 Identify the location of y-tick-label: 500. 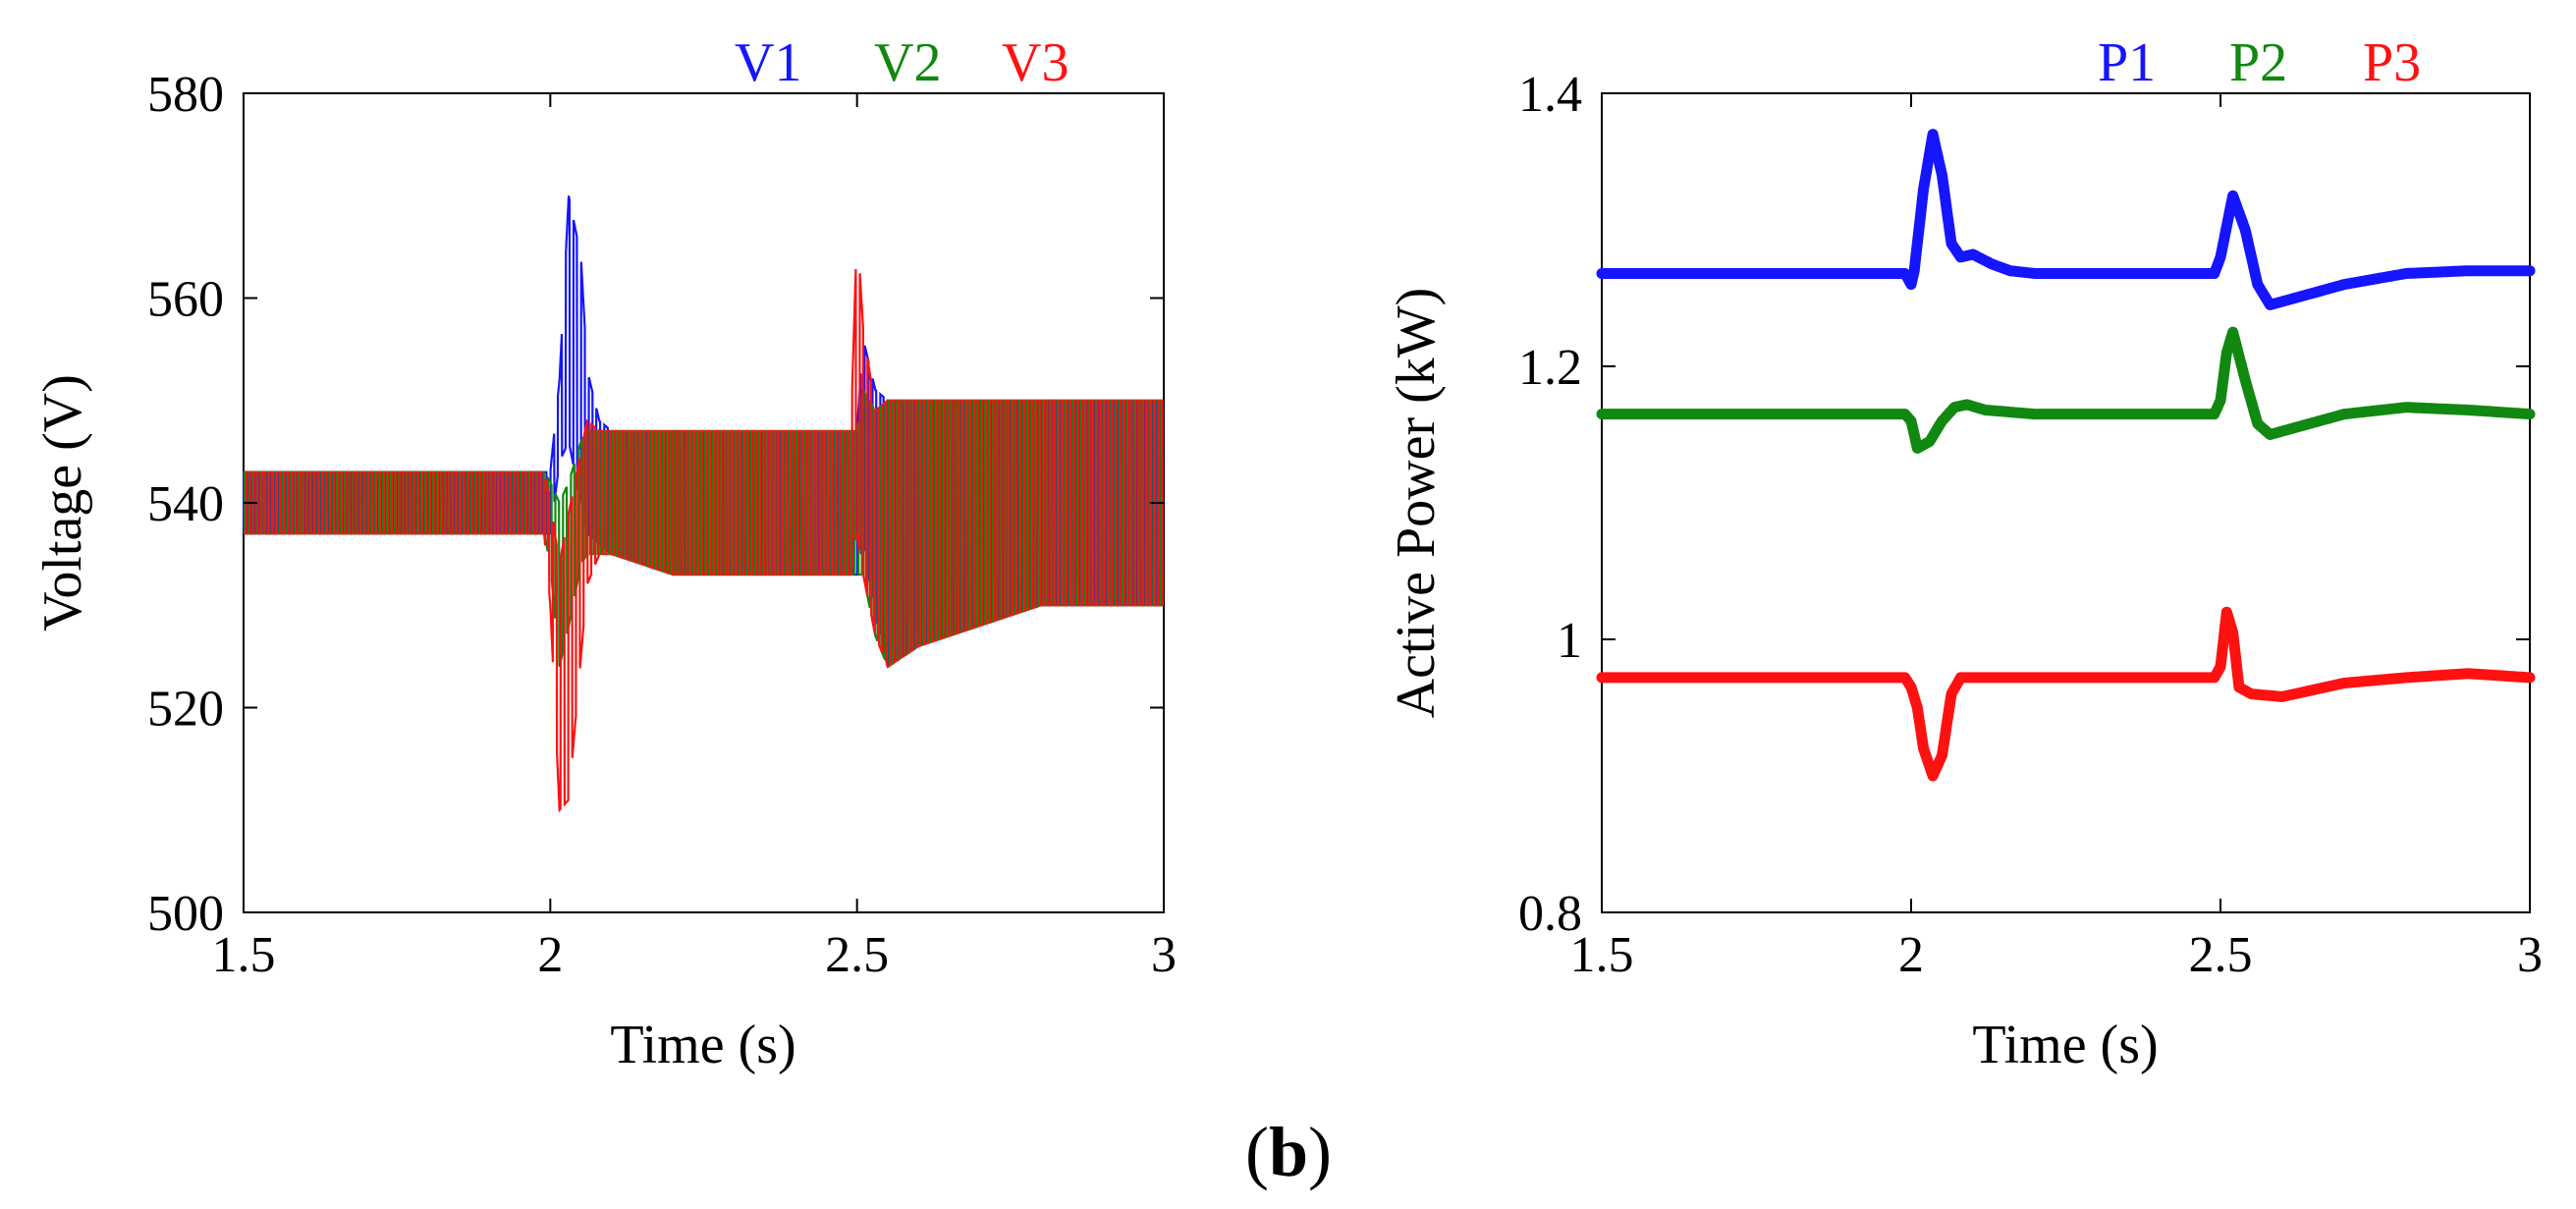
(185, 914).